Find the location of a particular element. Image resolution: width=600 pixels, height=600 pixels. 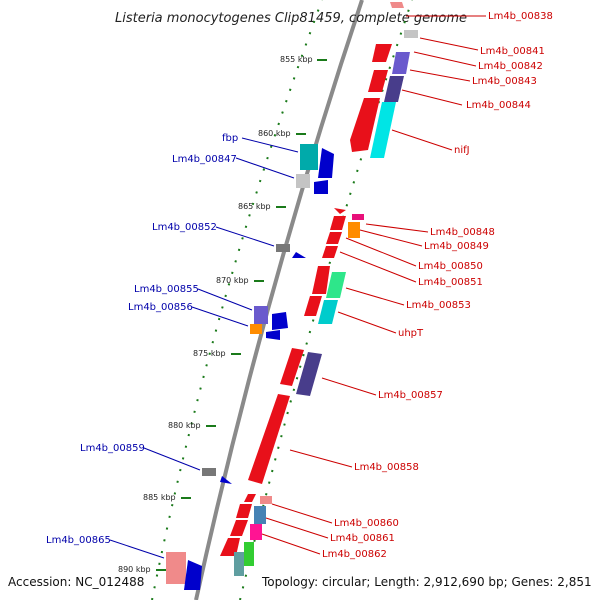

gene-label: Lm4b_00865 is located at coordinates (78, 540).